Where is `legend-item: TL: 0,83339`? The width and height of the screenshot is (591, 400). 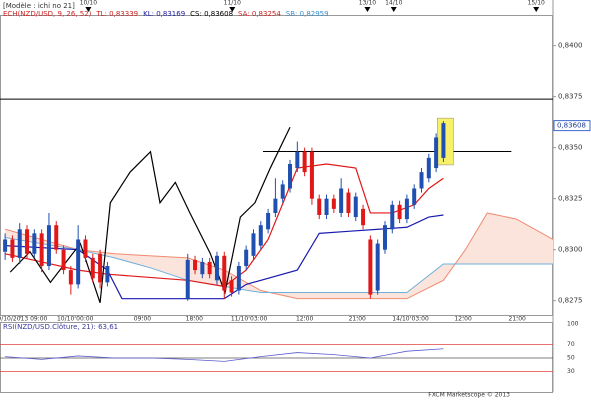
legend-item: TL: 0,83339 is located at coordinates (116, 14).